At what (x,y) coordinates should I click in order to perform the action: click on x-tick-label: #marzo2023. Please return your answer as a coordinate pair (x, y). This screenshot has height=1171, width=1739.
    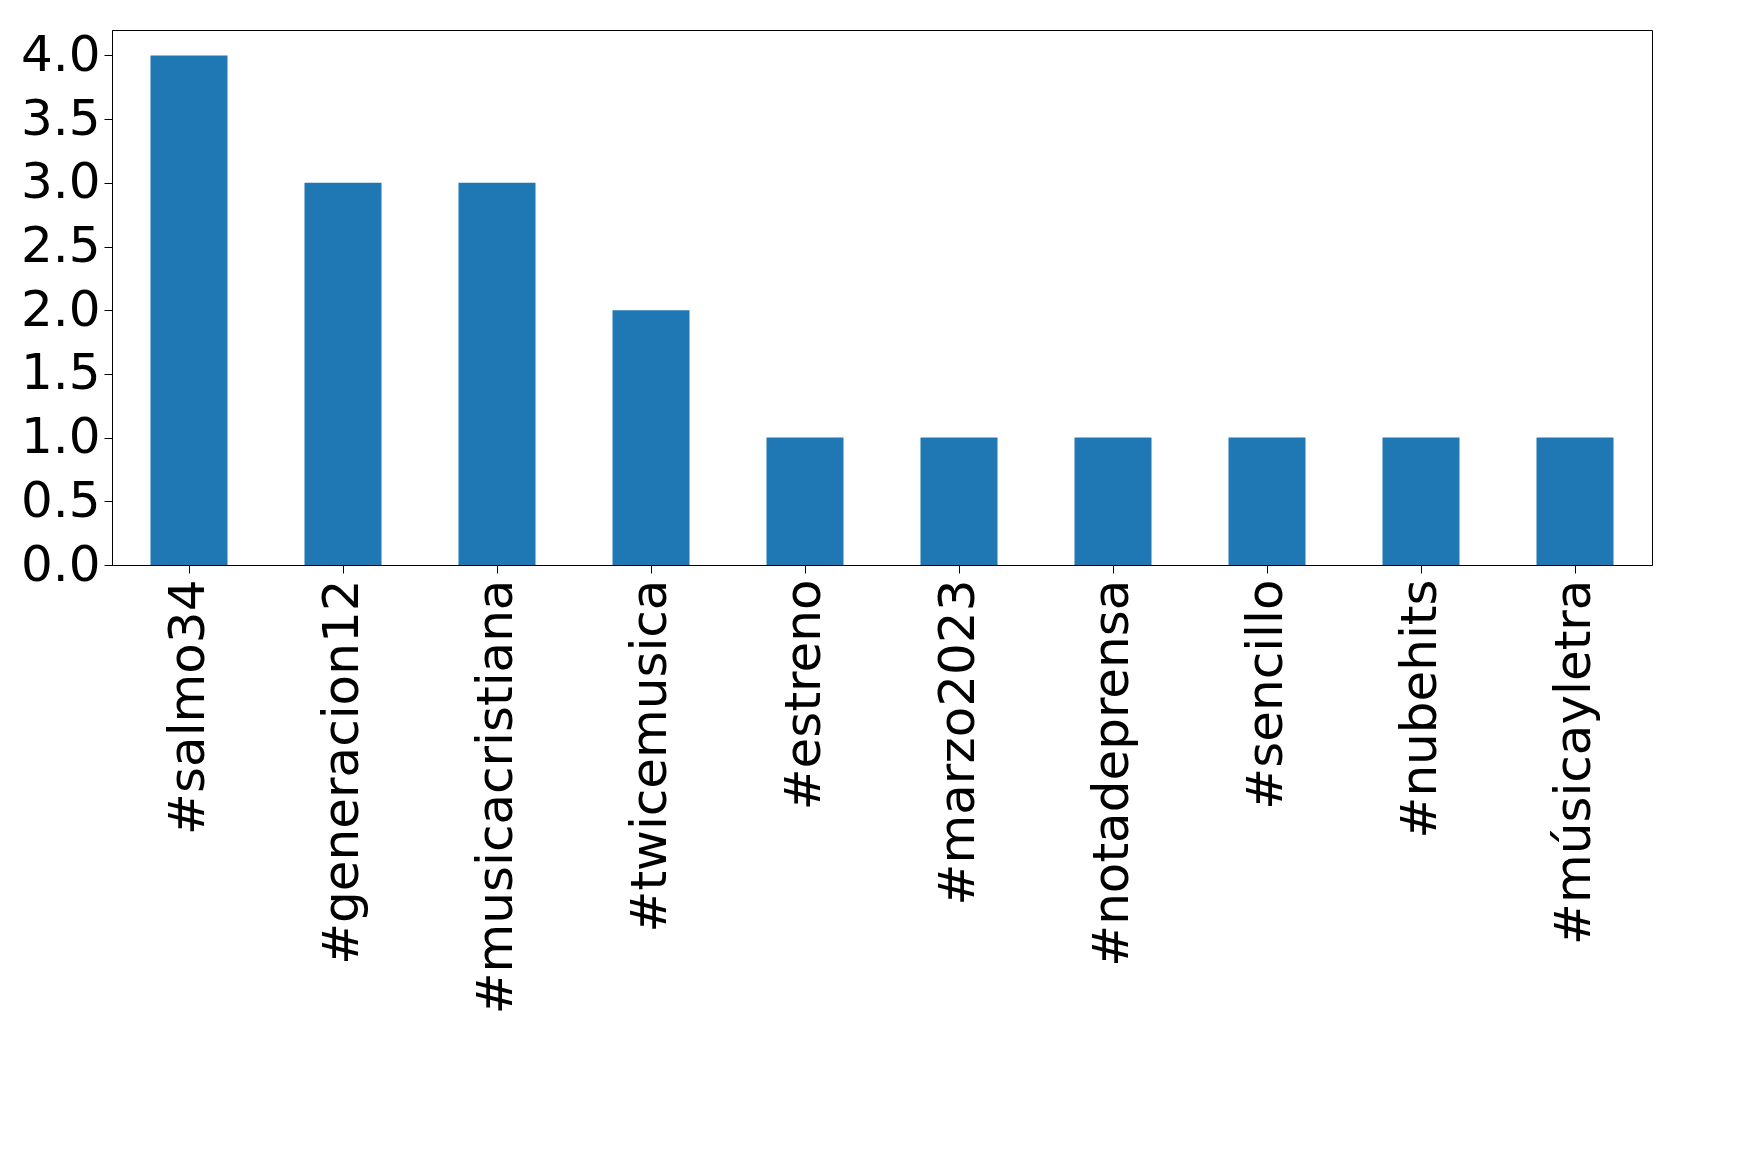
    Looking at the image, I should click on (957, 742).